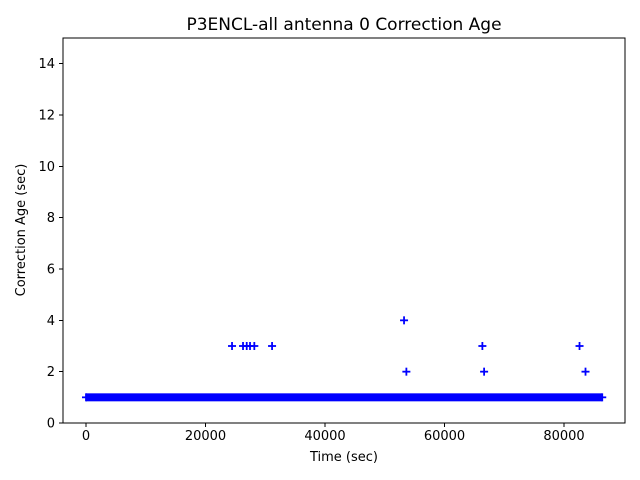 The image size is (640, 480). What do you see at coordinates (51, 270) in the screenshot?
I see `y-tick-label: 6` at bounding box center [51, 270].